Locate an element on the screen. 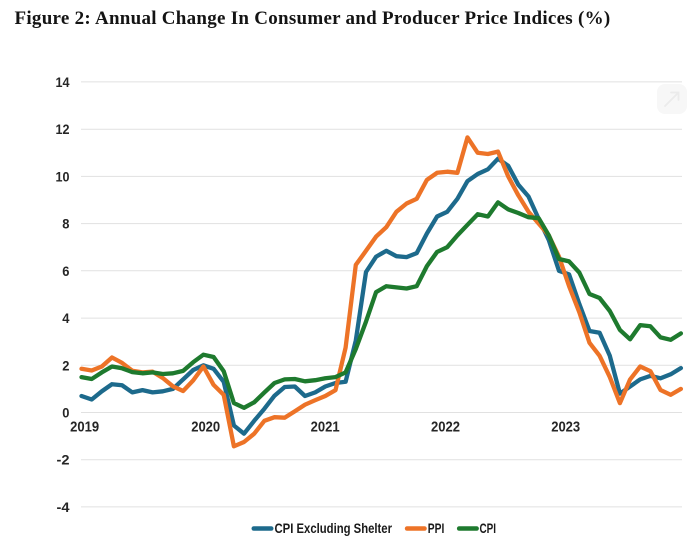 Image resolution: width=697 pixels, height=554 pixels. svg-text: 14 is located at coordinates (63, 82).